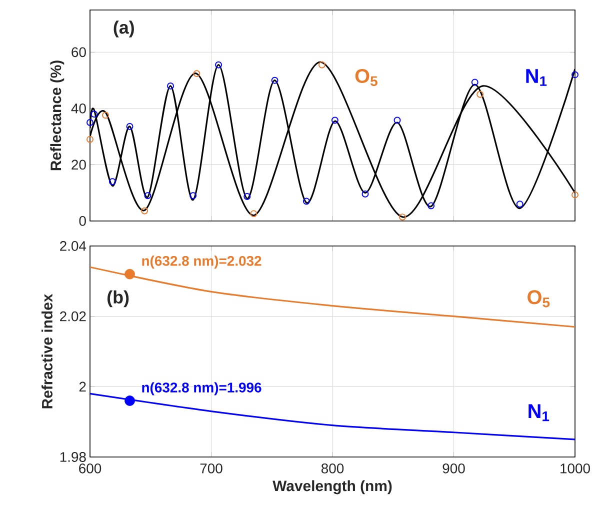  What do you see at coordinates (73, 316) in the screenshot?
I see `y-tick-label: 2.02` at bounding box center [73, 316].